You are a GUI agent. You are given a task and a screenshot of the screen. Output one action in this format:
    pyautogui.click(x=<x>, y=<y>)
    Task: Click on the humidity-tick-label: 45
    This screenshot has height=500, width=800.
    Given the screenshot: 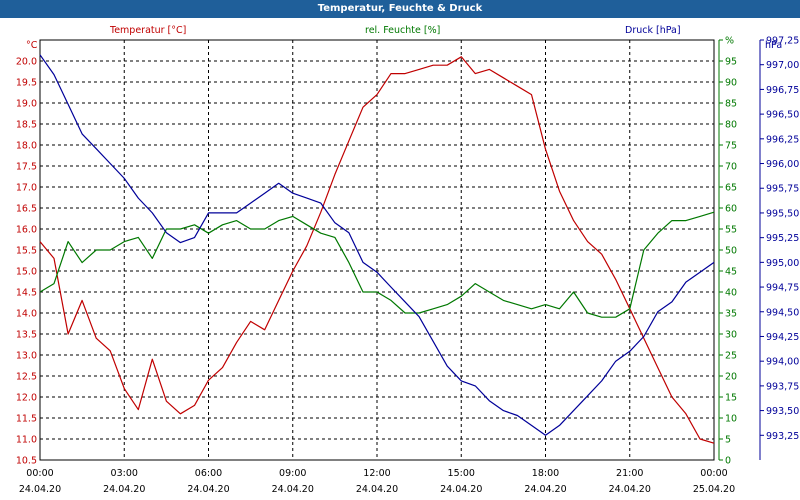 What is the action you would take?
    pyautogui.click(x=731, y=272)
    